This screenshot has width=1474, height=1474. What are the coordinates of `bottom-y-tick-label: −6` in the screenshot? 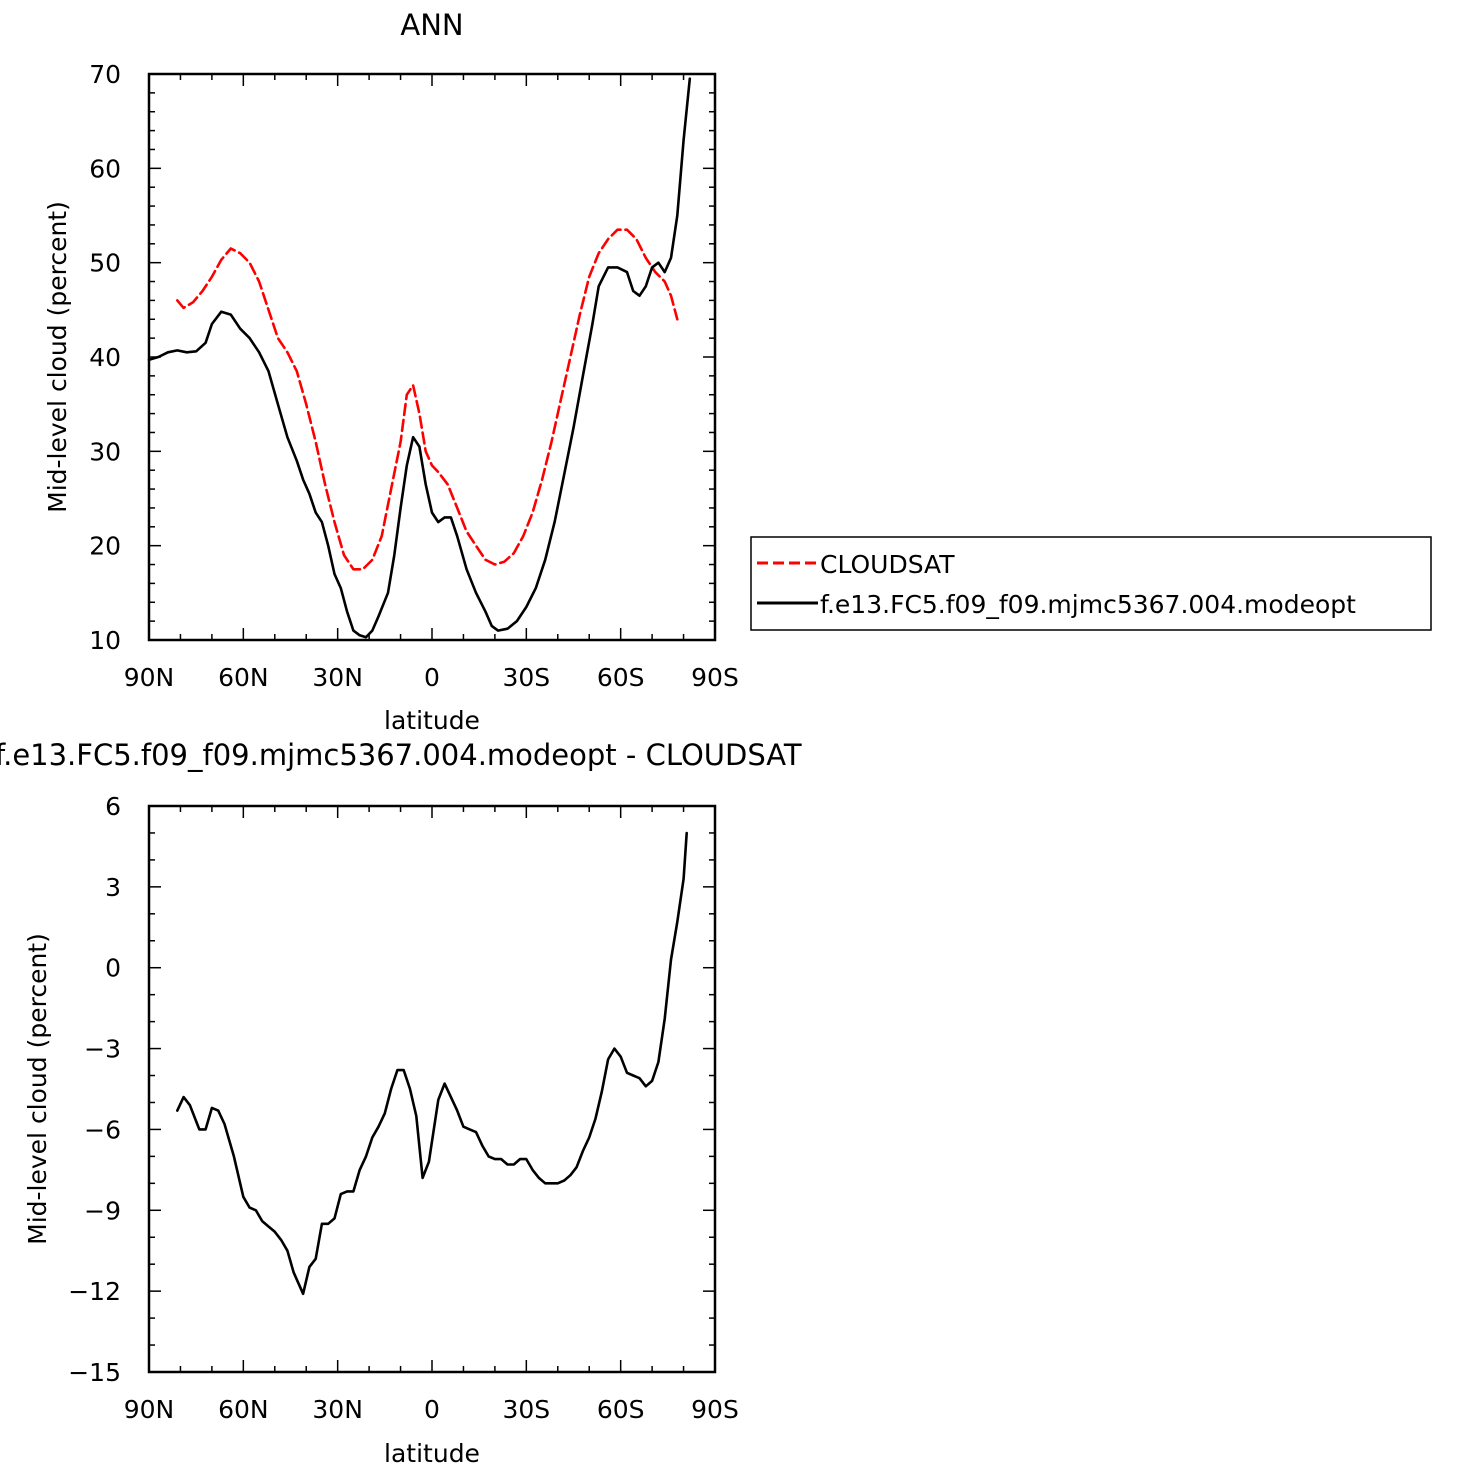 It's located at (102, 1129).